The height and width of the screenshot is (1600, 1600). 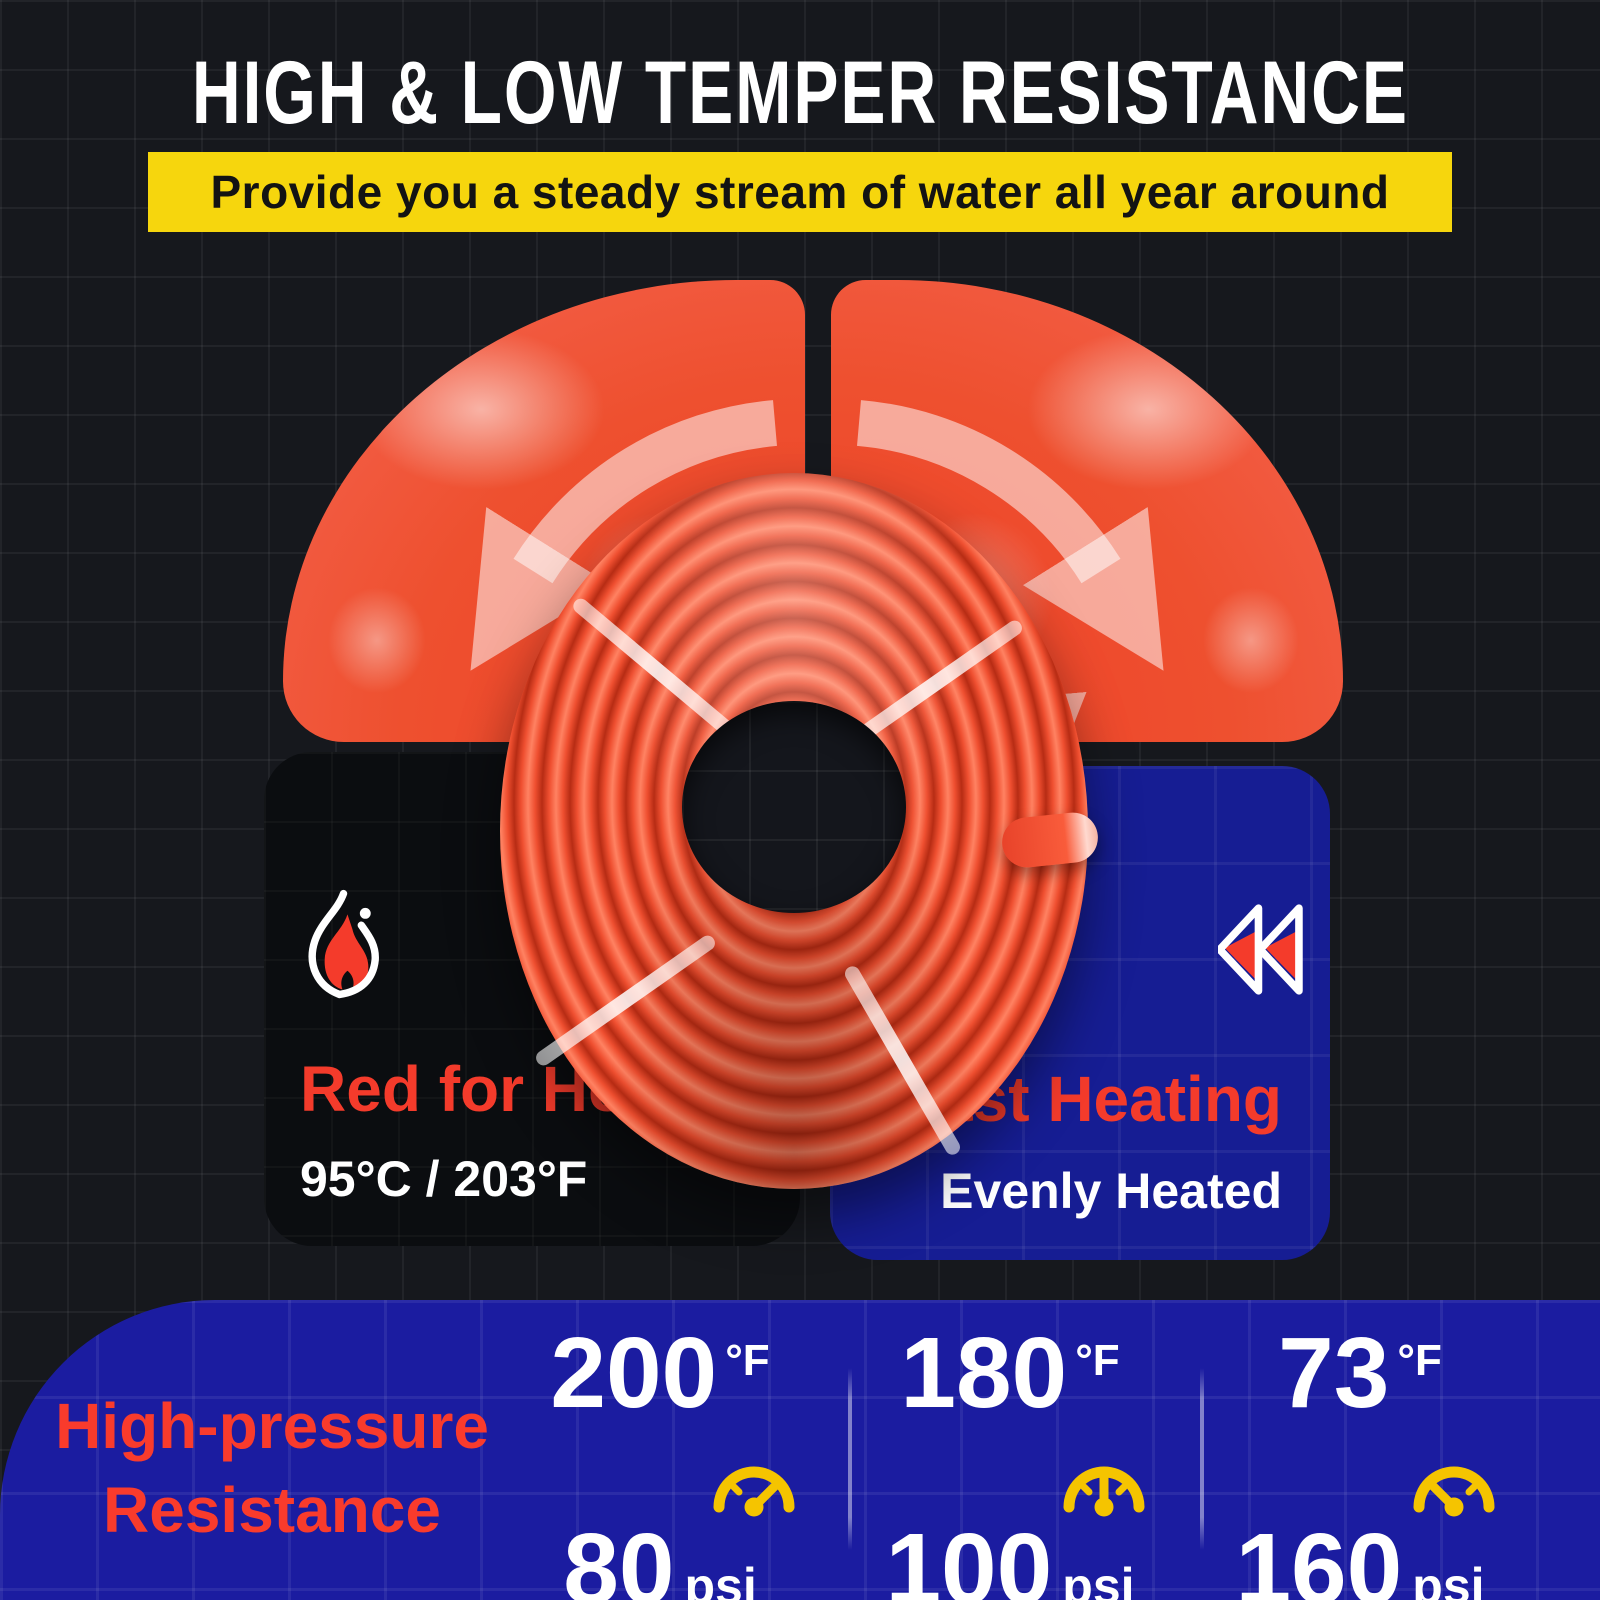 I want to click on page-title: HIGH & LOW TEMPER RESISTANCE, so click(x=800, y=92).